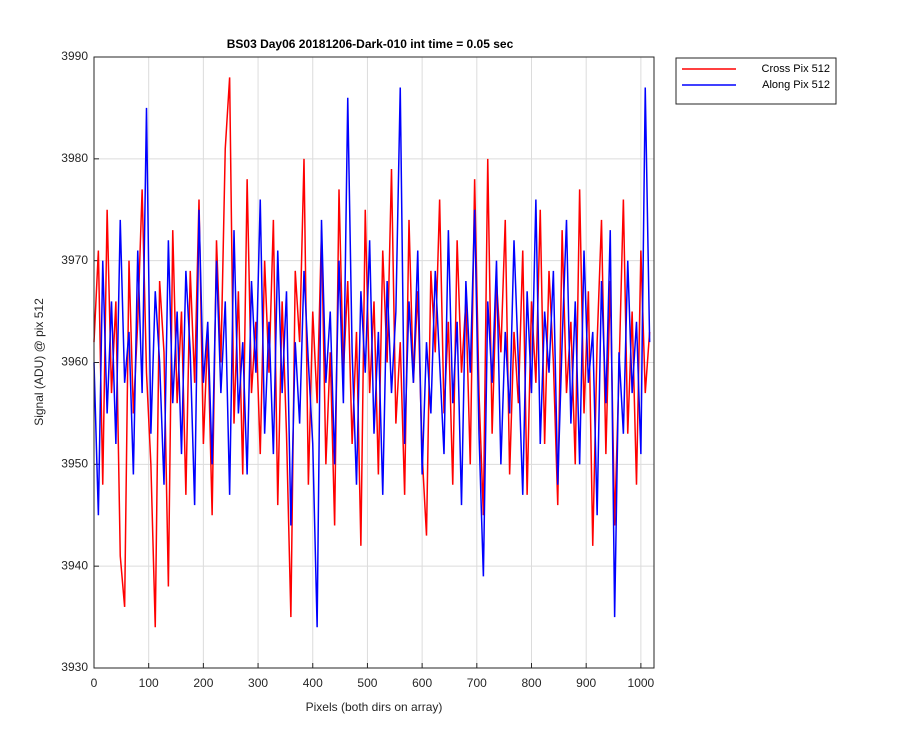 The width and height of the screenshot is (900, 755). I want to click on legend-box, so click(756, 81).